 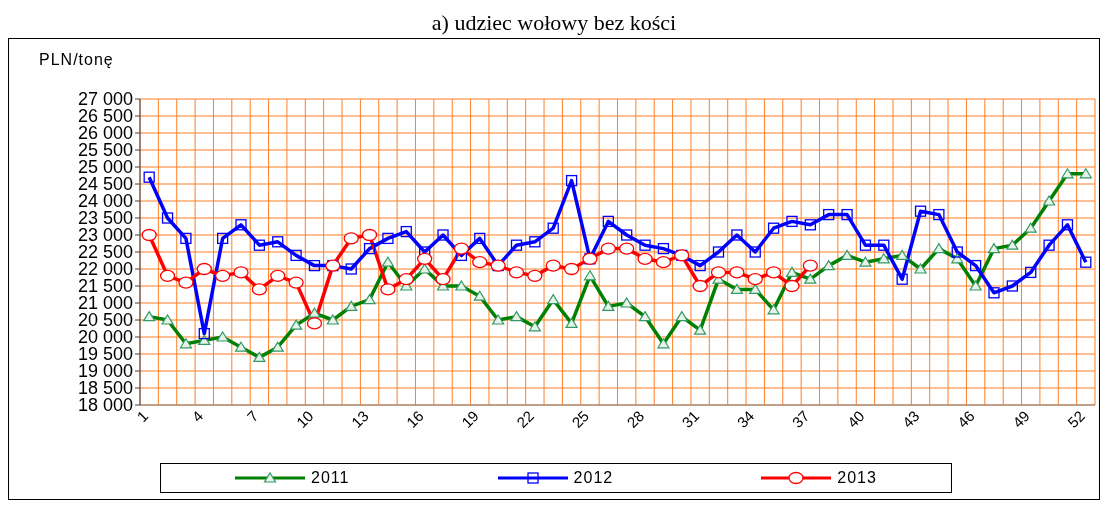 What do you see at coordinates (580, 419) in the screenshot?
I see `x-tick-label: 25` at bounding box center [580, 419].